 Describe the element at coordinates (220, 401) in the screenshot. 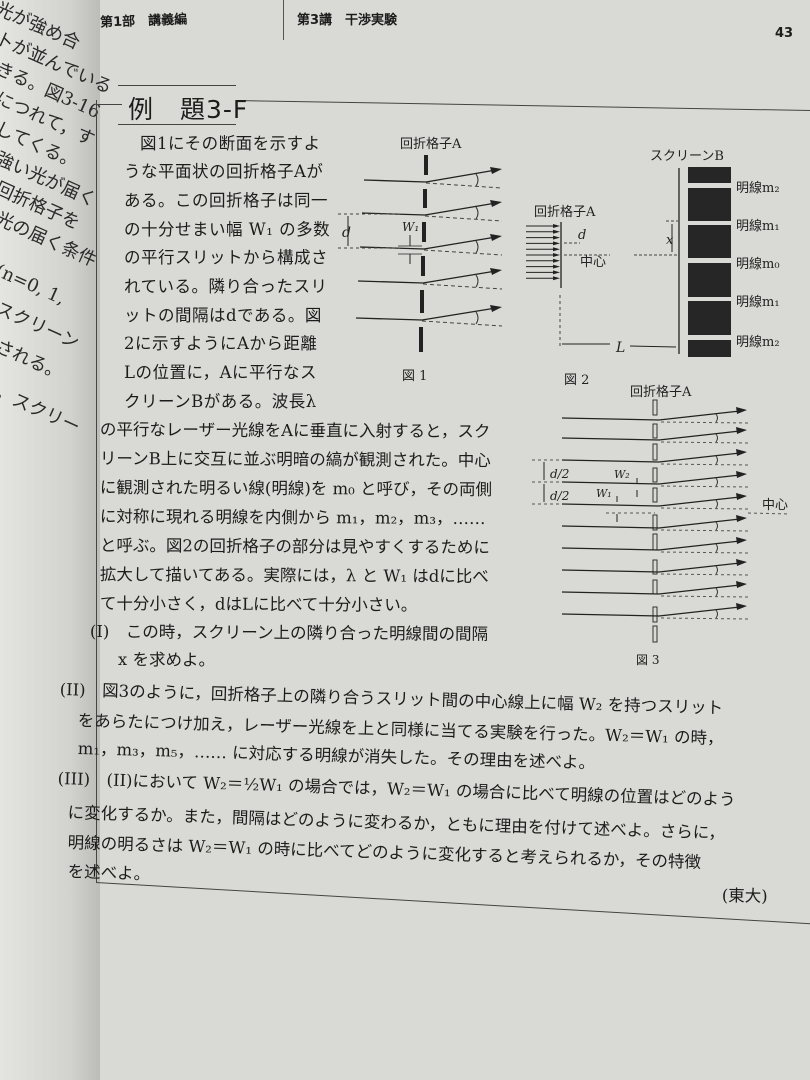

I see `problem-intro-line: クリーンBがある。波長λ` at that location.